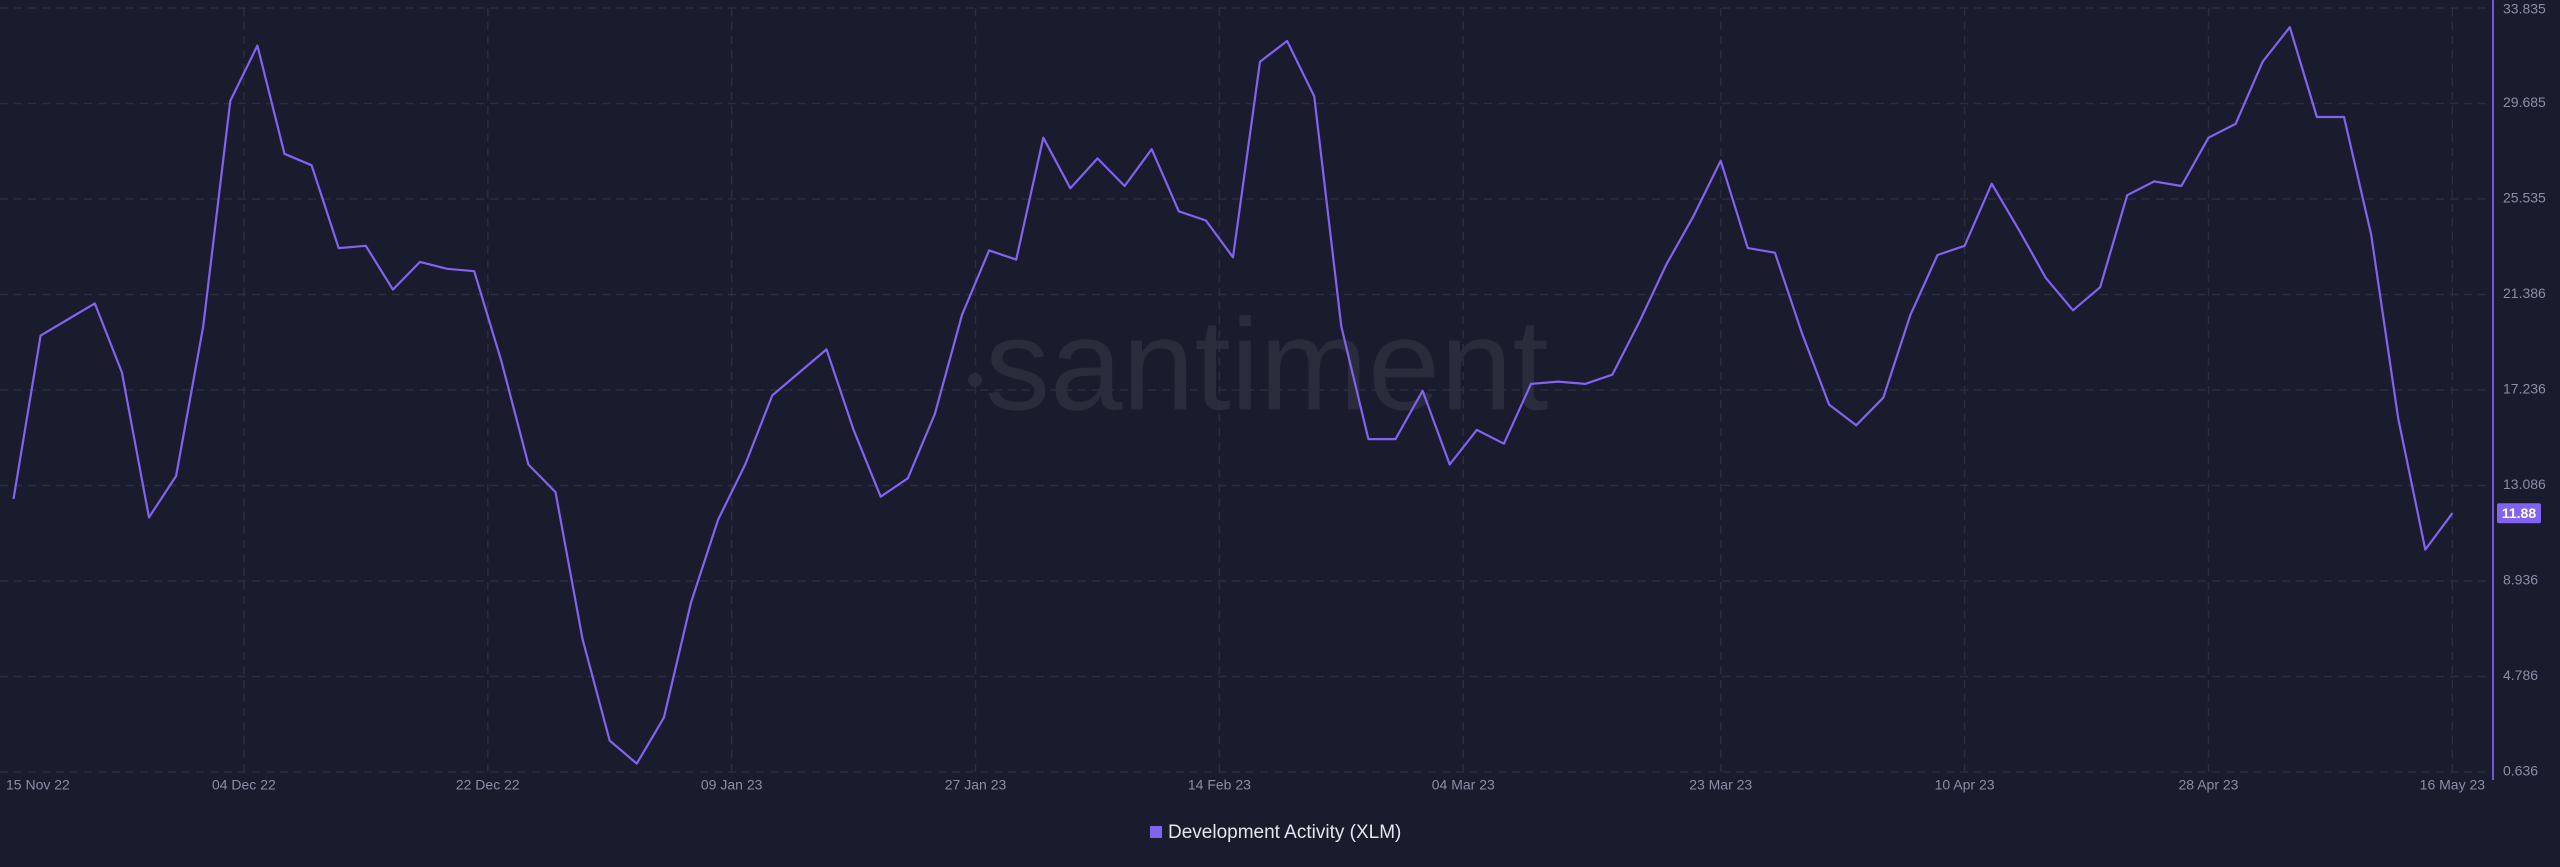 The width and height of the screenshot is (2560, 867). What do you see at coordinates (2524, 198) in the screenshot?
I see `y-tick-label: 25.535` at bounding box center [2524, 198].